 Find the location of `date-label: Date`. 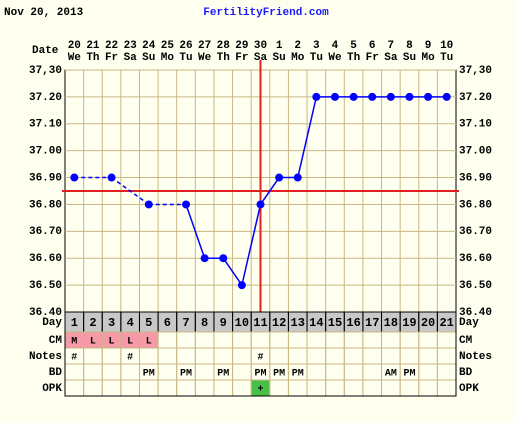

date-label: Date is located at coordinates (45, 51).